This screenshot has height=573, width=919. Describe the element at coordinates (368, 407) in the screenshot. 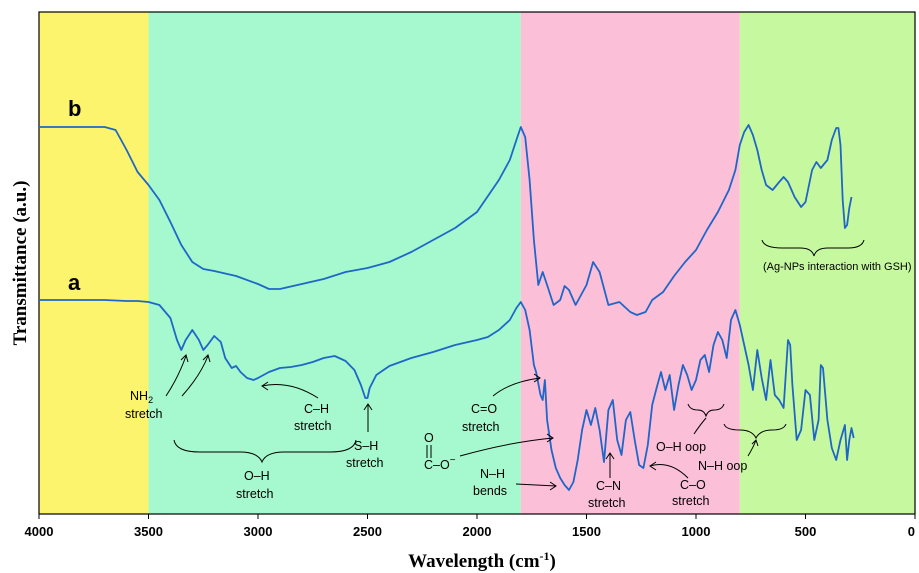

I see `sh-arrow-head` at that location.